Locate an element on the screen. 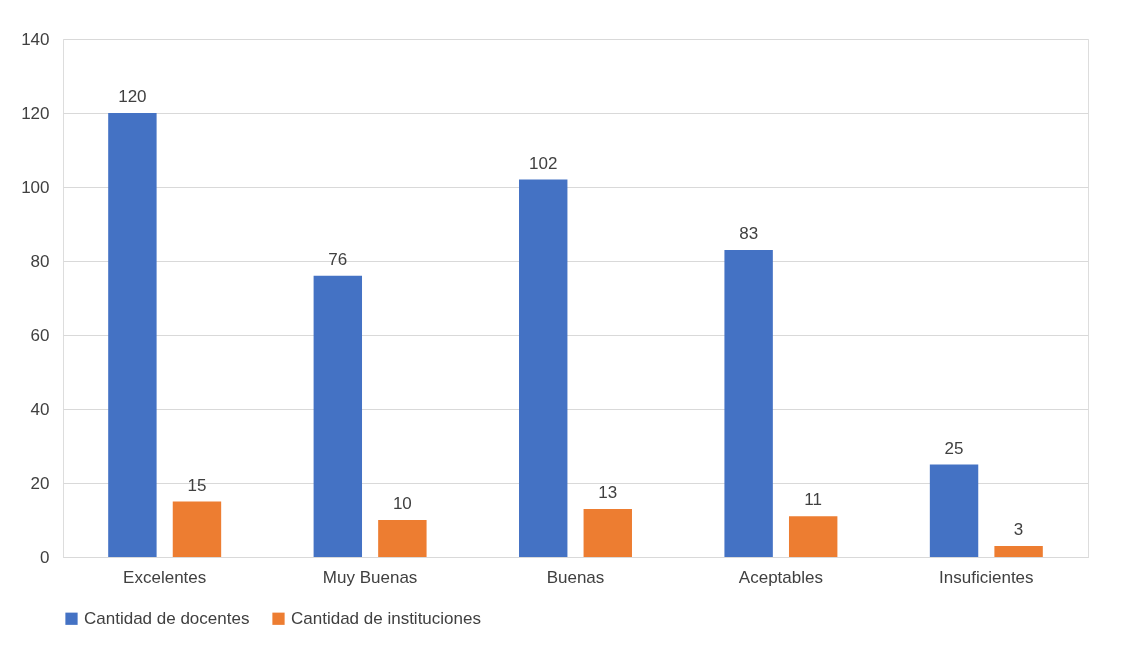 The image size is (1148, 671). y-tick-label: 140 is located at coordinates (35, 39).